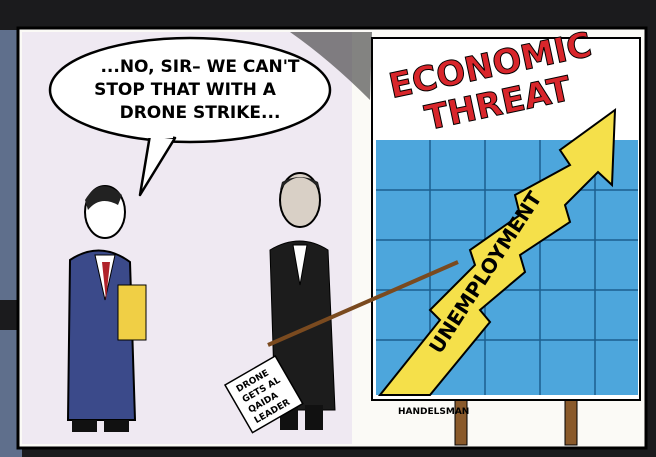 The image size is (656, 457). Describe the element at coordinates (199, 67) in the screenshot. I see `speech-line: ...NO, SIR– WE CAN'T` at that location.